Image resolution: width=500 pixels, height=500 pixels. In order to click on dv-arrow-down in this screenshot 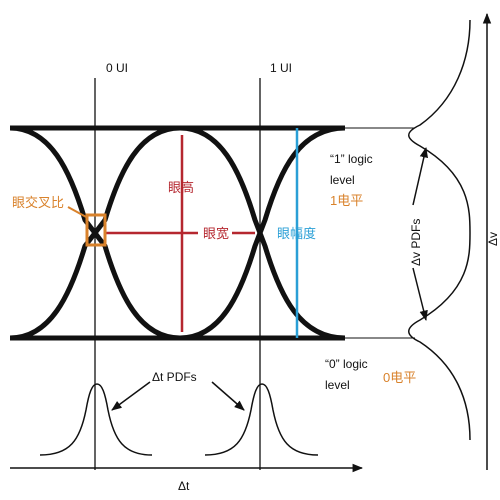, I will do `click(420, 294)`.